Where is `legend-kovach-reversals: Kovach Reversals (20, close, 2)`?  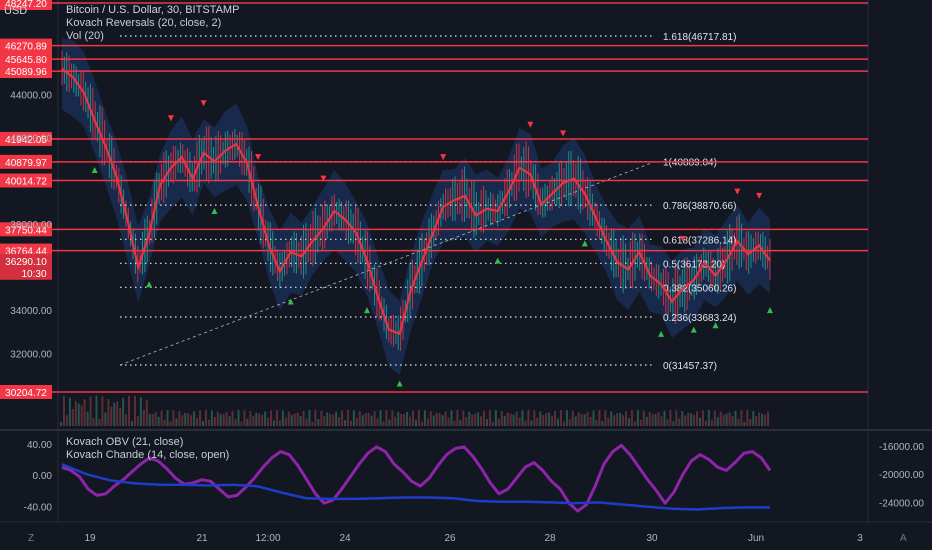
legend-kovach-reversals: Kovach Reversals (20, close, 2) is located at coordinates (144, 23).